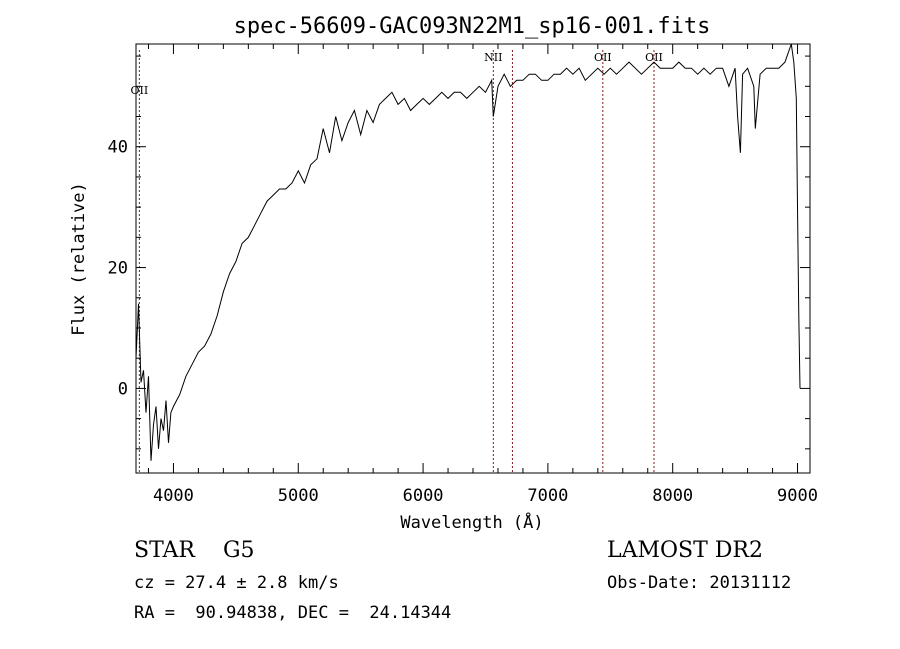 The image size is (900, 649). Describe the element at coordinates (118, 269) in the screenshot. I see `y-tick-label: 20` at that location.